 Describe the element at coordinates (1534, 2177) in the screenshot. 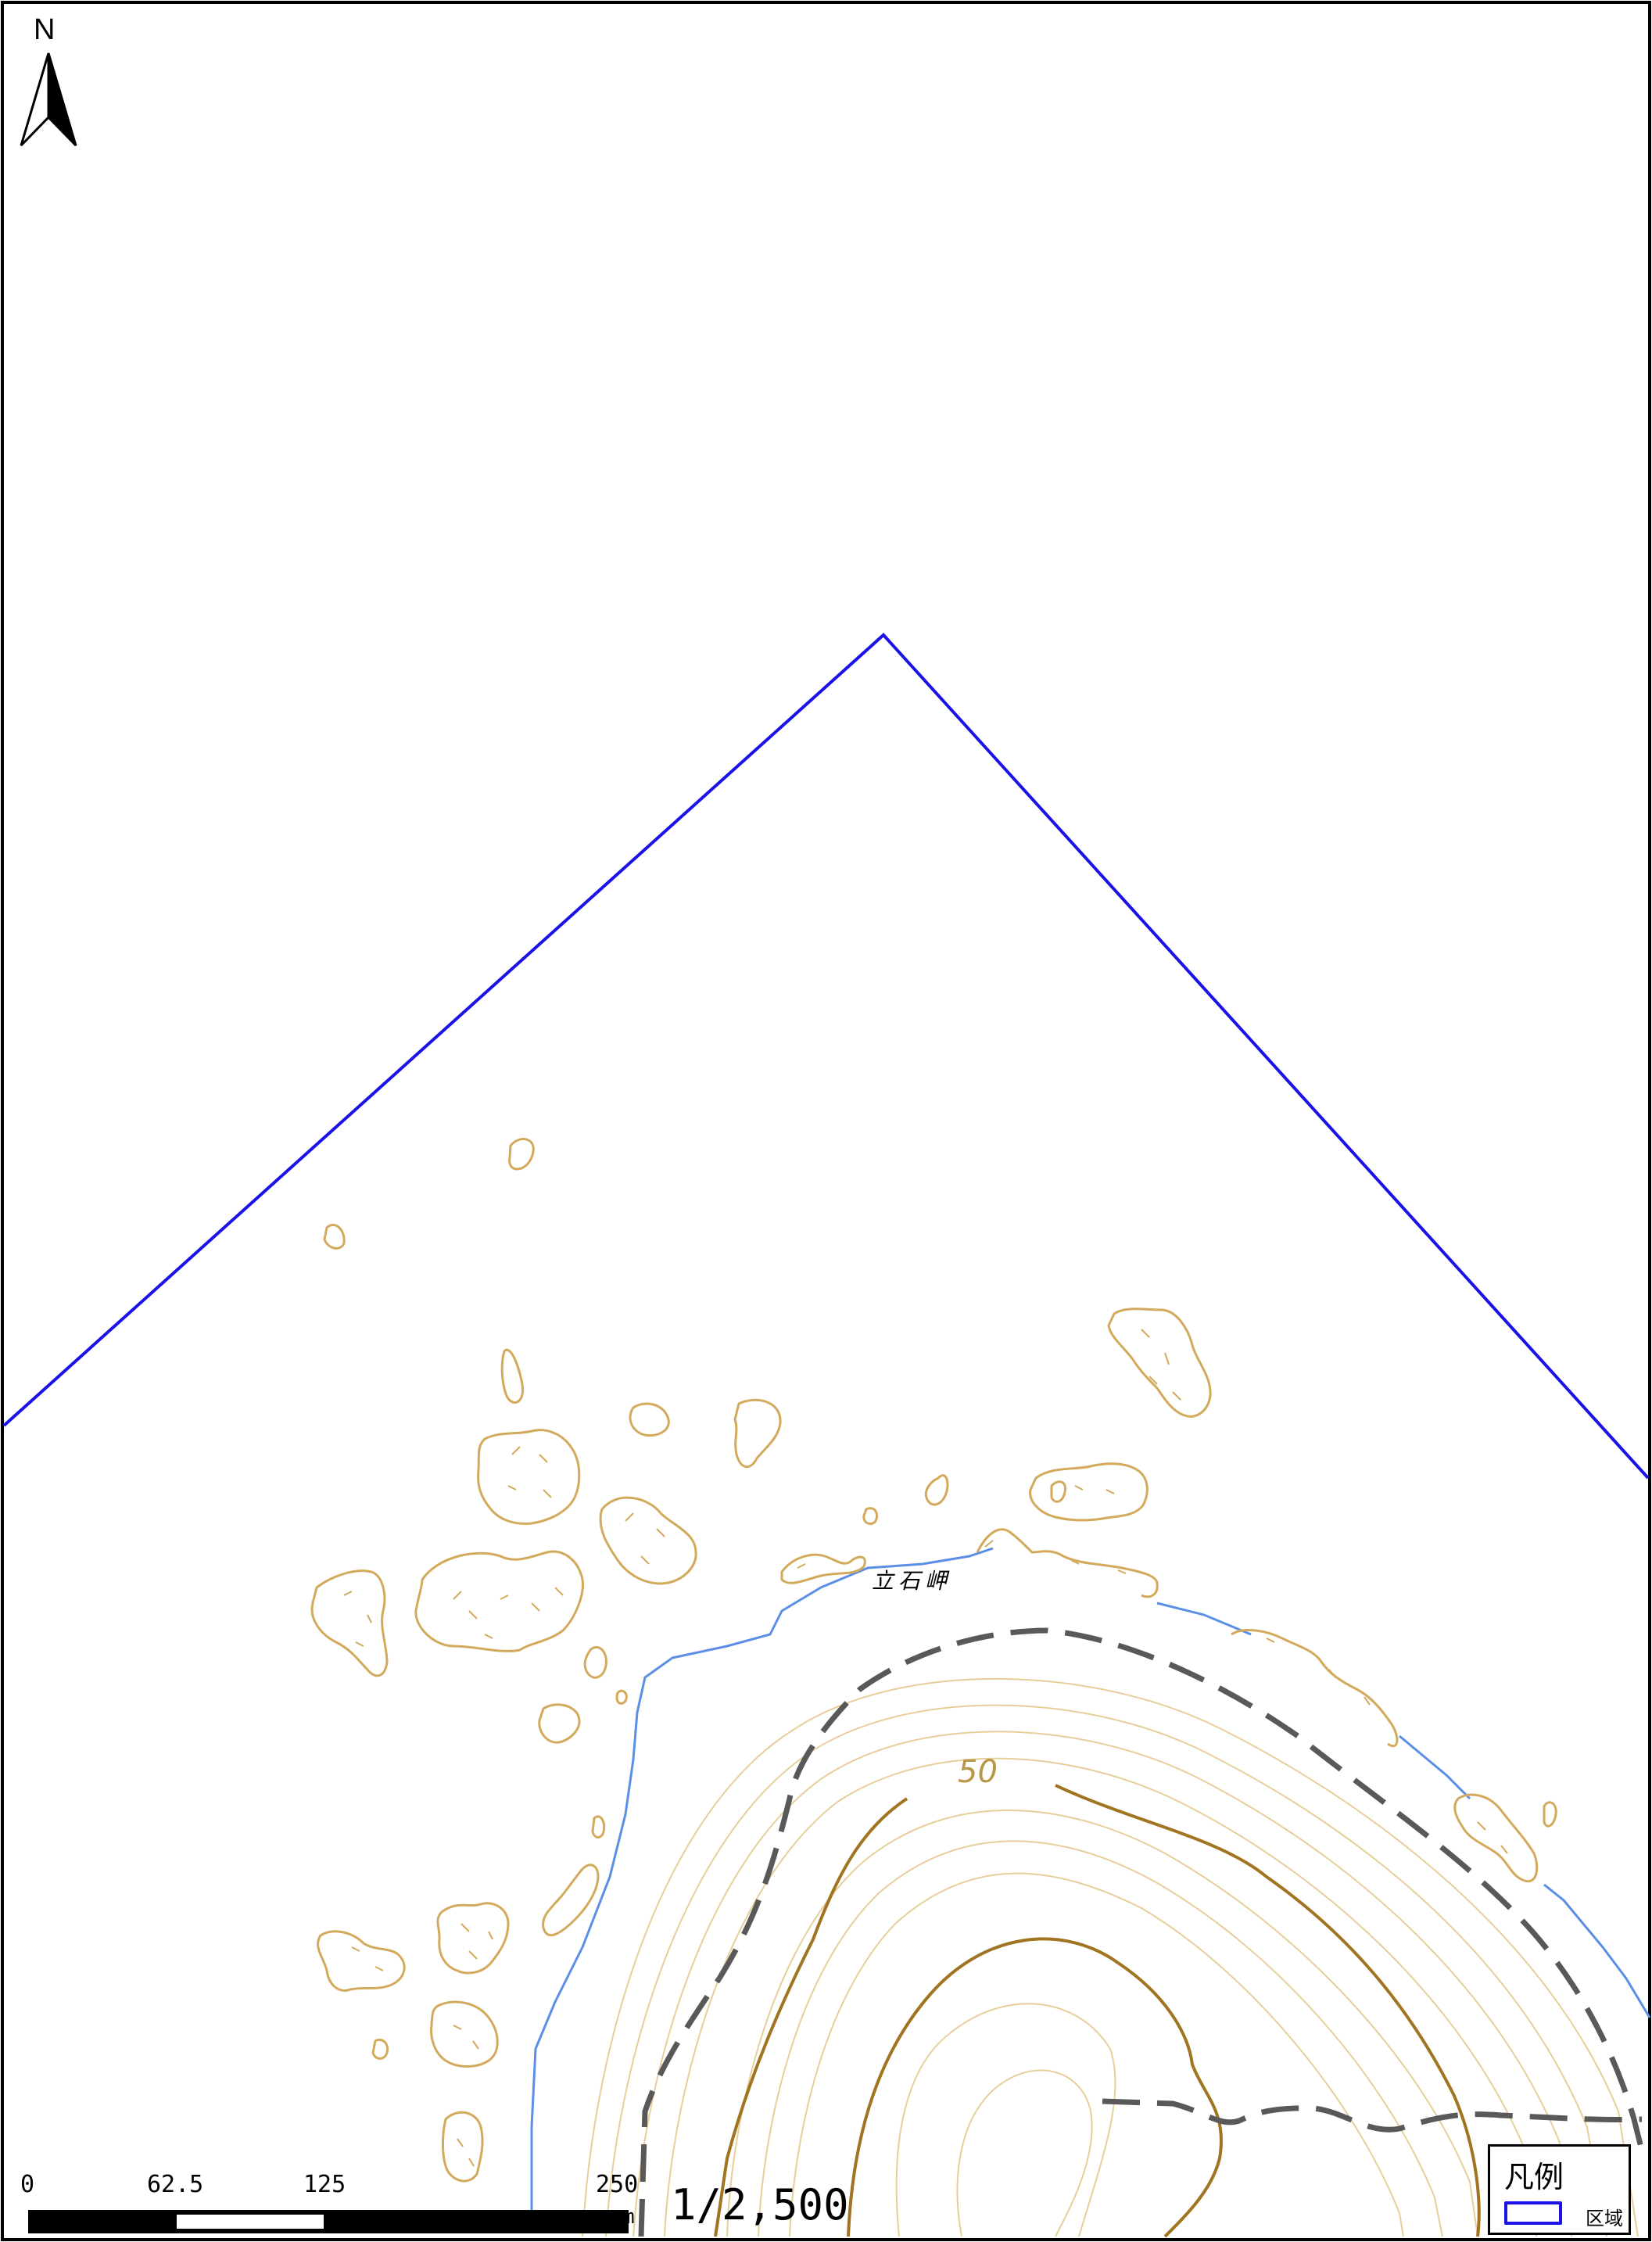

I see `legend-title: 凡例` at that location.